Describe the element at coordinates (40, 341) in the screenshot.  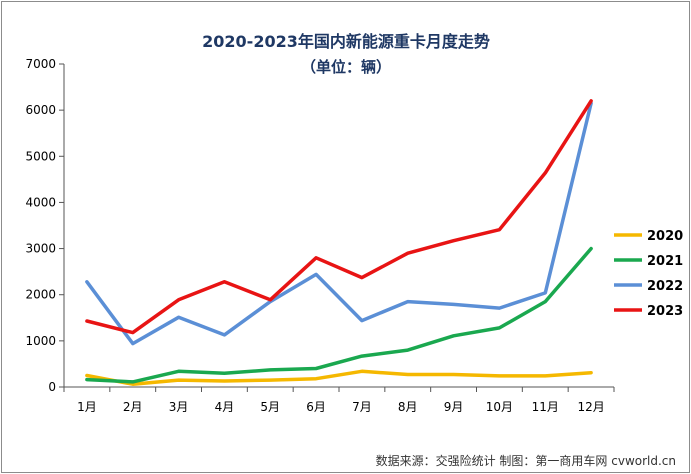
I see `y-tick-label: 1000` at that location.